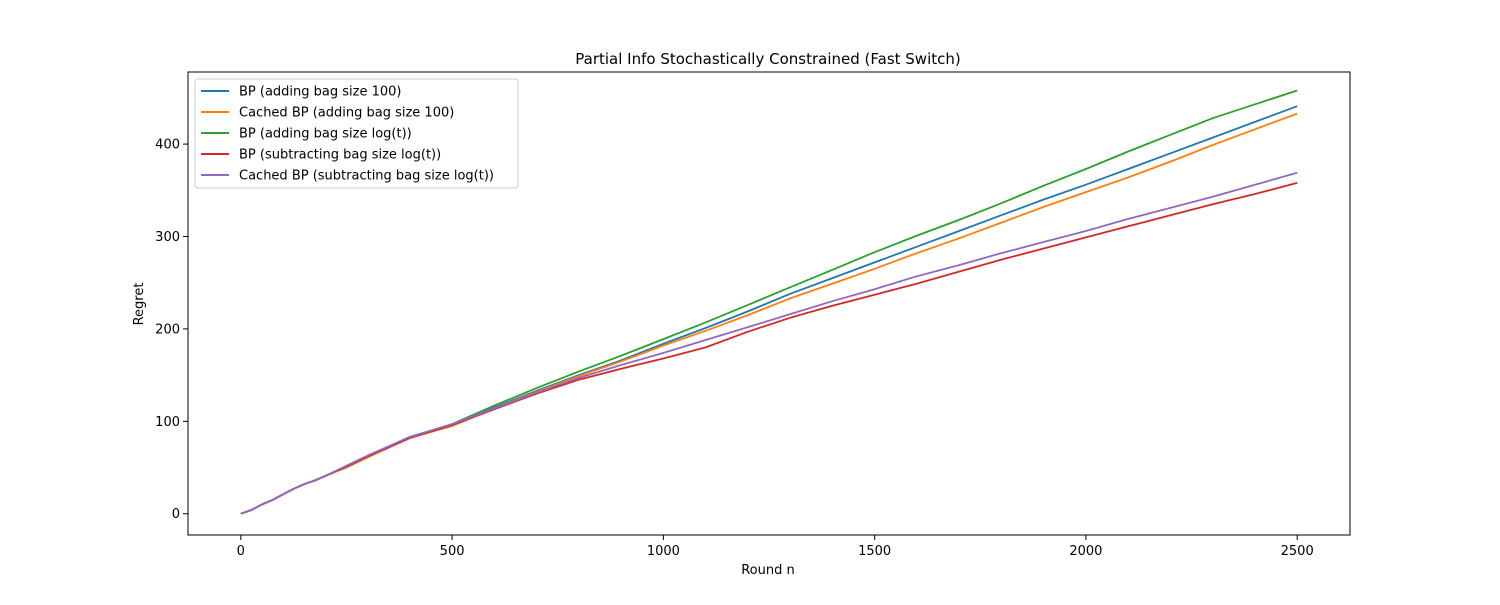 The image size is (1500, 605). Describe the element at coordinates (167, 237) in the screenshot. I see `y-tick-label: 300` at that location.